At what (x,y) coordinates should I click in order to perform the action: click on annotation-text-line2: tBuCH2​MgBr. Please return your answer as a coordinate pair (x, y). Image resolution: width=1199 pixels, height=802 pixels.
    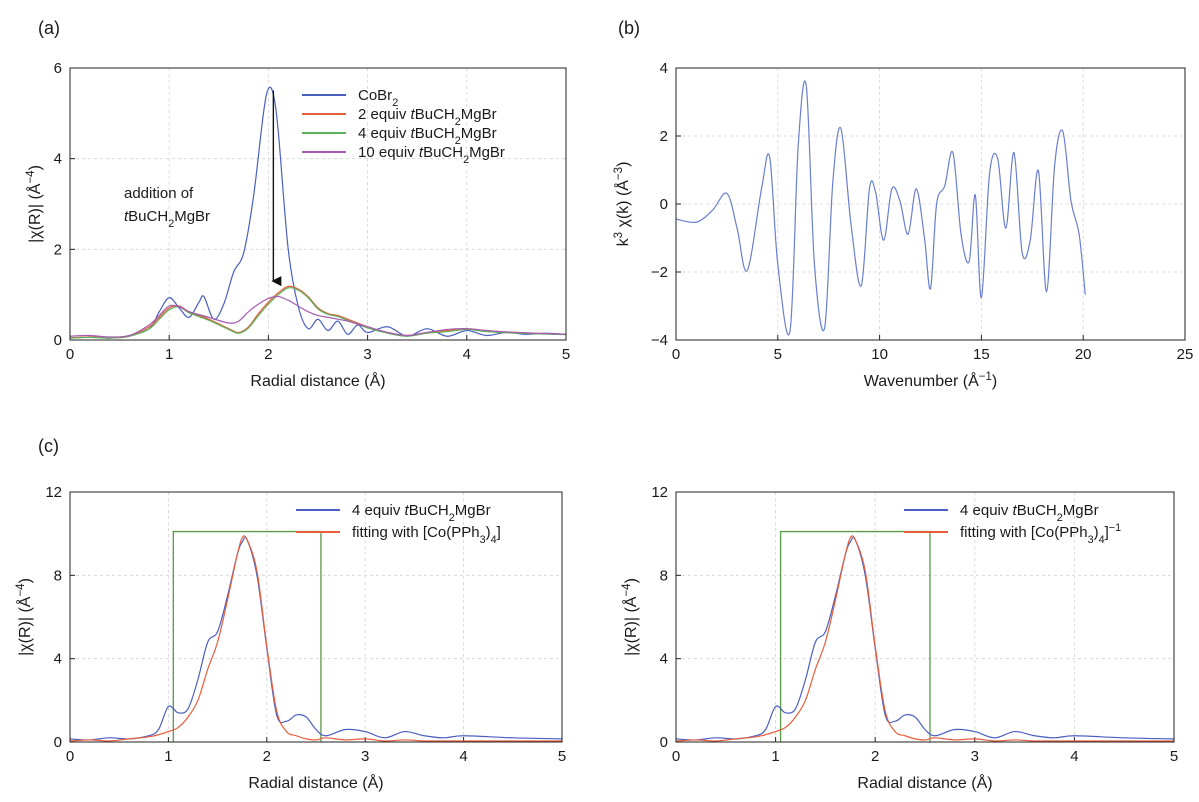
    Looking at the image, I should click on (167, 219).